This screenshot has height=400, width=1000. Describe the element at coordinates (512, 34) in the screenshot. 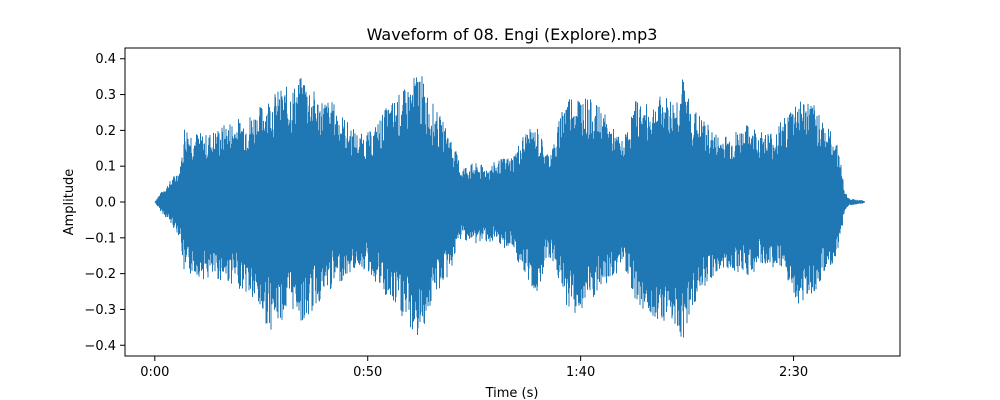

I see `chart-title: Waveform of 08. Engi (Explore).mp3` at that location.